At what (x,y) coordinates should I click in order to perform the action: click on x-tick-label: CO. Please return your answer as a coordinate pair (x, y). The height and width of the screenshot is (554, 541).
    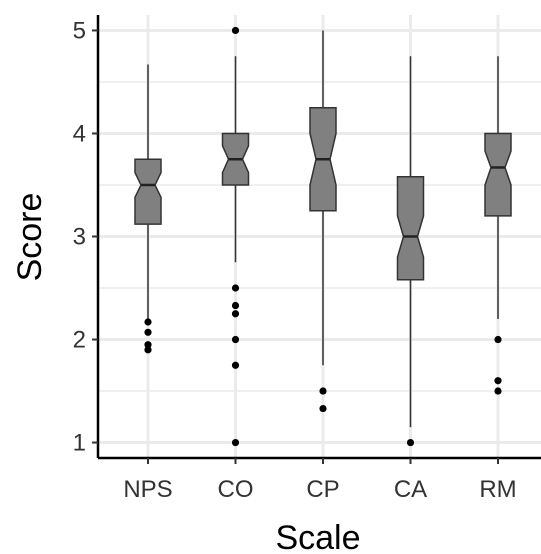
    Looking at the image, I should click on (236, 489).